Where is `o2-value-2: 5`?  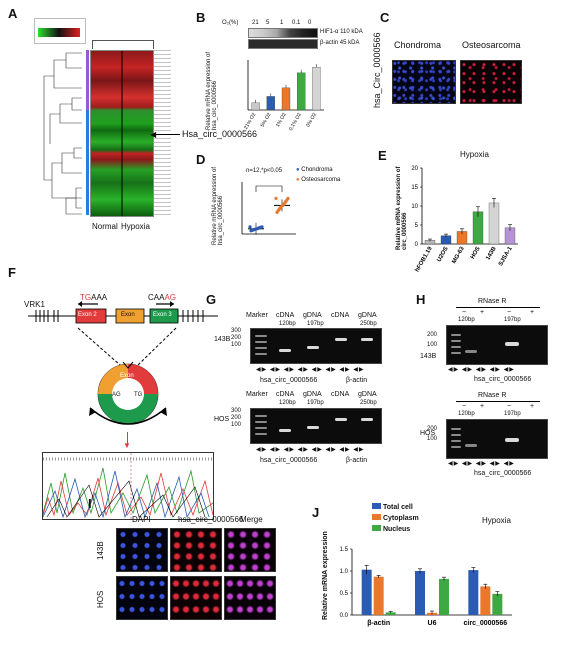
o2-value-2: 5 is located at coordinates (268, 23).